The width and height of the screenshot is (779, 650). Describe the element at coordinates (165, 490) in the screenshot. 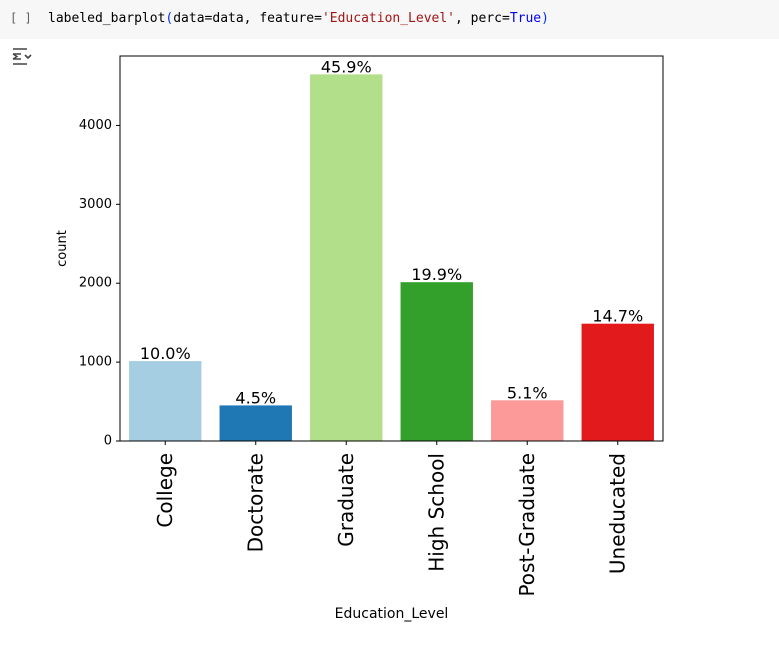

I see `x-tick-label-0: College` at that location.